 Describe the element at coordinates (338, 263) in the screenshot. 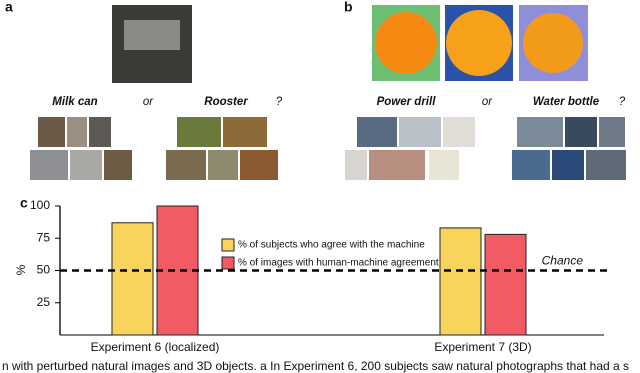

I see `legend-label: % of images with human-machine agreement` at that location.